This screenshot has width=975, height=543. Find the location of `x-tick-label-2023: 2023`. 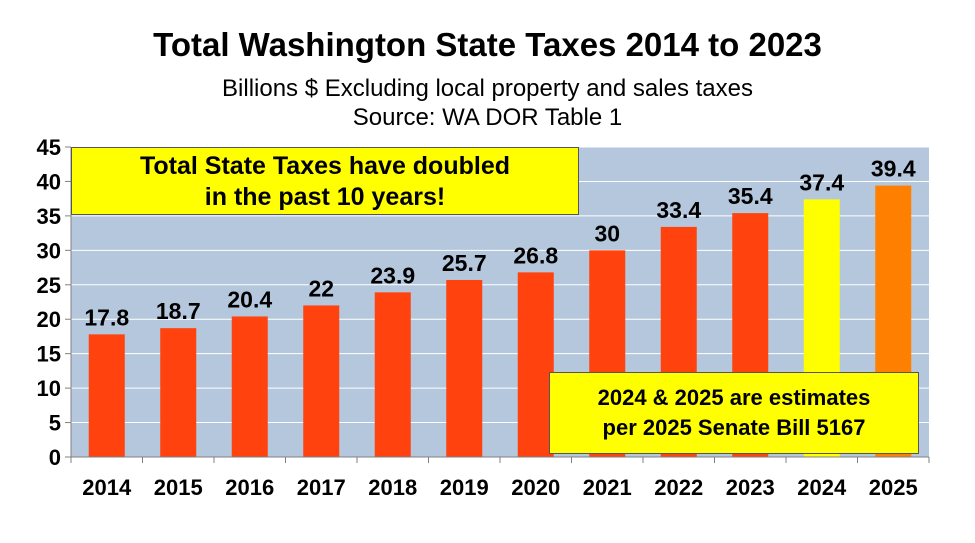

x-tick-label-2023: 2023 is located at coordinates (750, 487).